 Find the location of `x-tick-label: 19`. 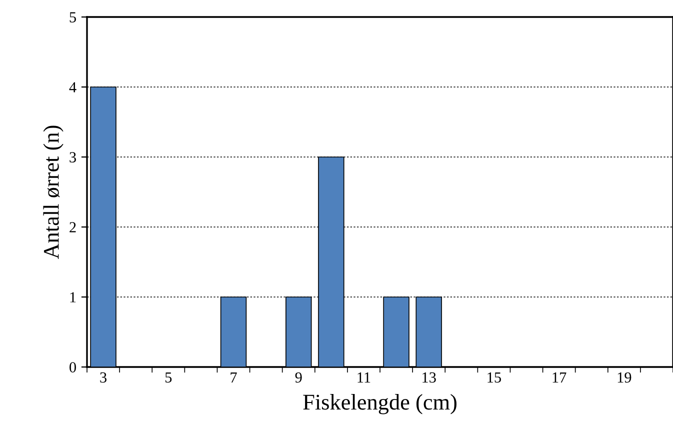

x-tick-label: 19 is located at coordinates (625, 377).